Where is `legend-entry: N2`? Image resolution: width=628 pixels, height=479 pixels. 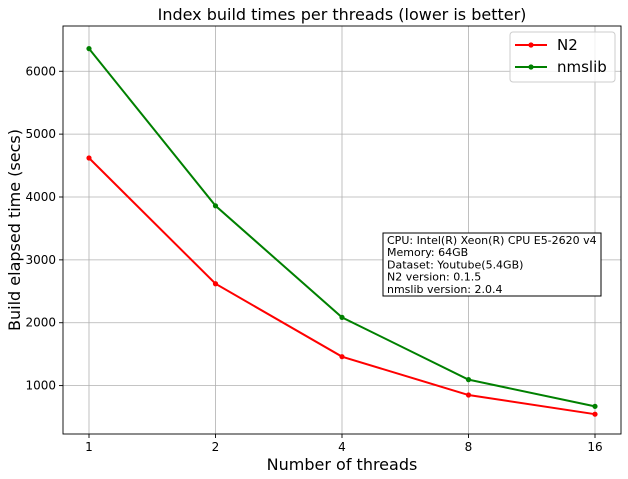
legend-entry: N2 is located at coordinates (546, 45).